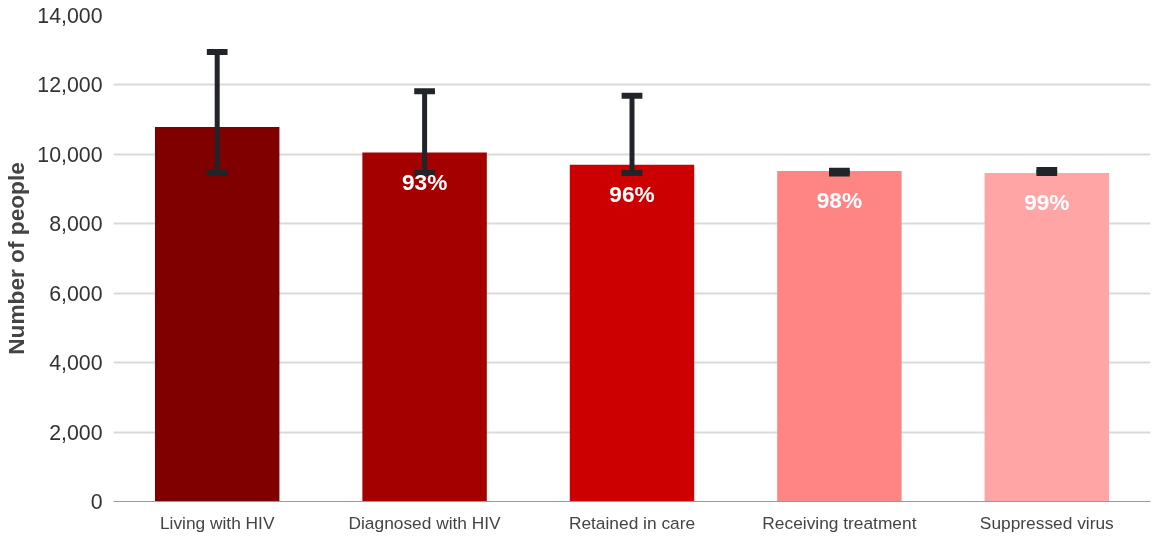 This screenshot has height=540, width=1168. I want to click on annotation: 93%, so click(424, 181).